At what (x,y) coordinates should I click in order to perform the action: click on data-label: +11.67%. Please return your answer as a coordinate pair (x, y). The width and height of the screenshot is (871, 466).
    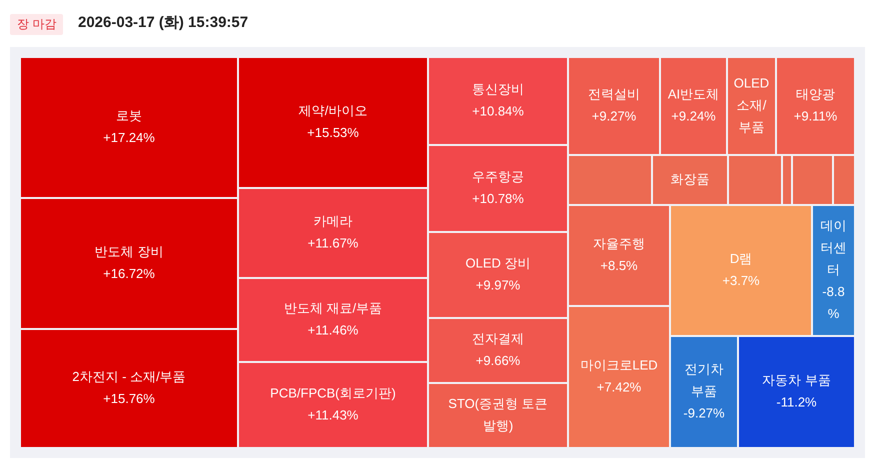
    Looking at the image, I should click on (333, 243).